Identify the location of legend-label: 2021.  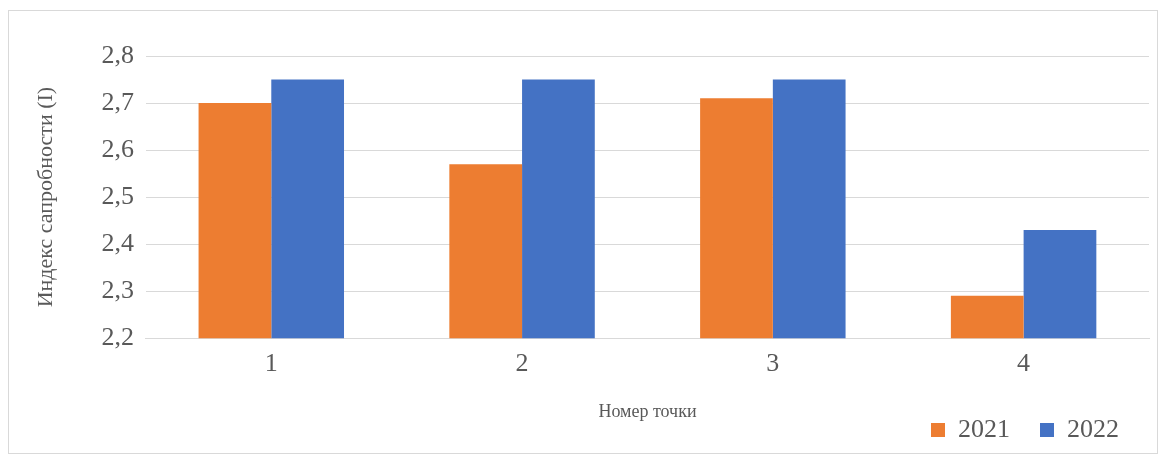
(984, 428).